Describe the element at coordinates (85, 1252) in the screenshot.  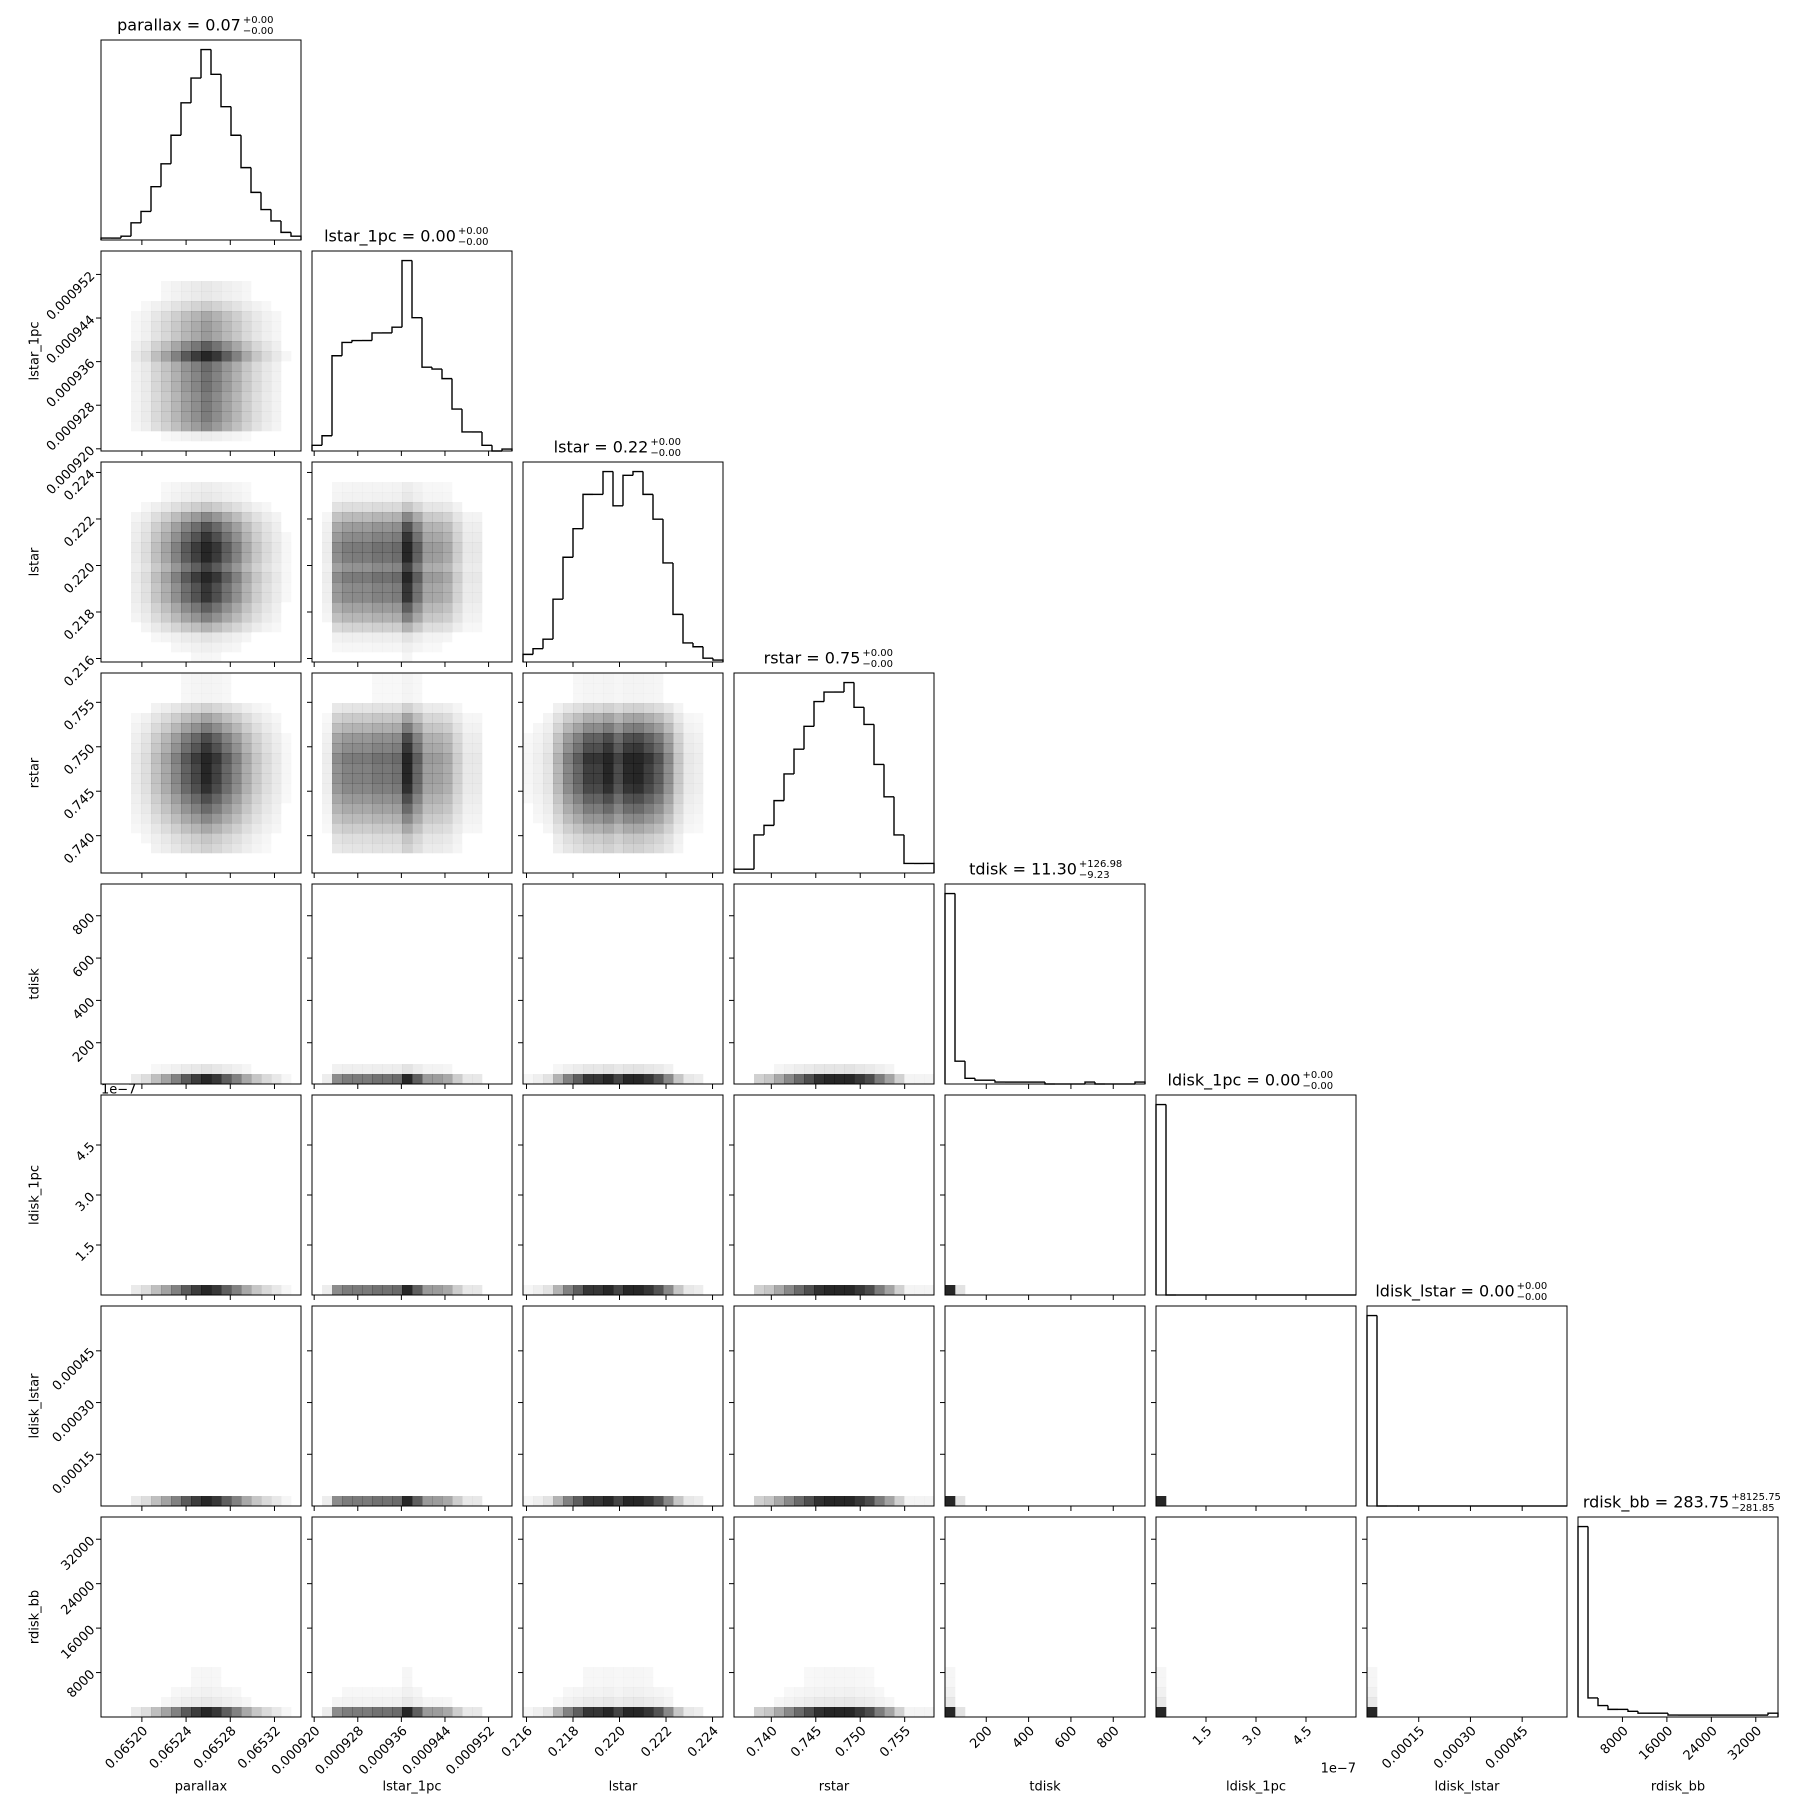
I see `y-tick-label: 1.5` at that location.